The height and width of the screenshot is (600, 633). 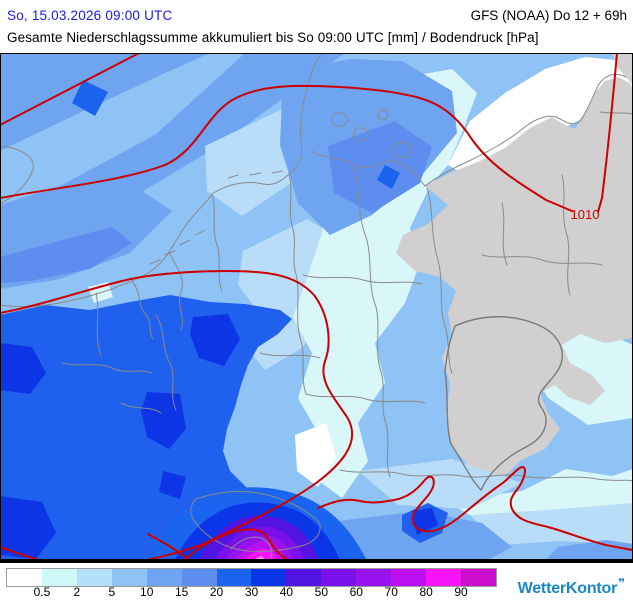 What do you see at coordinates (147, 592) in the screenshot?
I see `legend-tick-label: 10` at bounding box center [147, 592].